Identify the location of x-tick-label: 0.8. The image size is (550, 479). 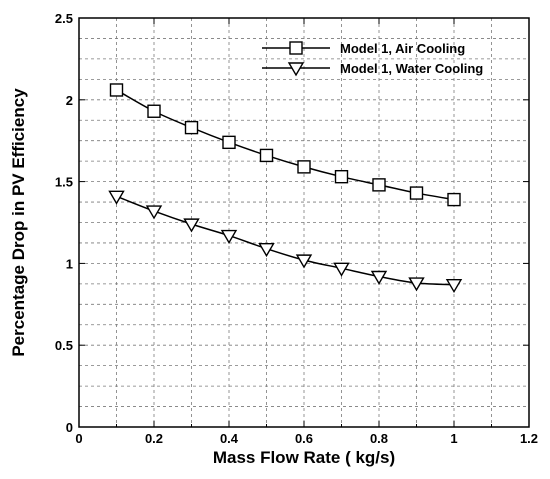
(379, 438).